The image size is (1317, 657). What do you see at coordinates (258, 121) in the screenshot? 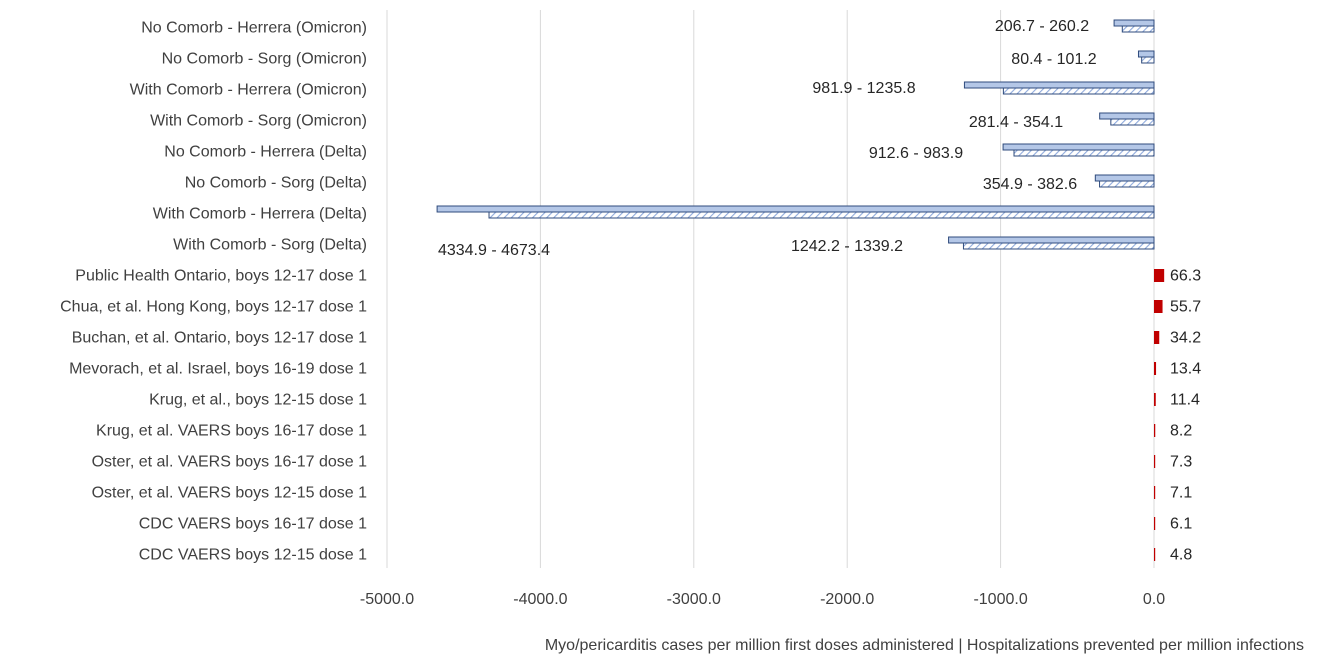
I see `category-label: With Comorb - Sorg (Omicron)` at bounding box center [258, 121].